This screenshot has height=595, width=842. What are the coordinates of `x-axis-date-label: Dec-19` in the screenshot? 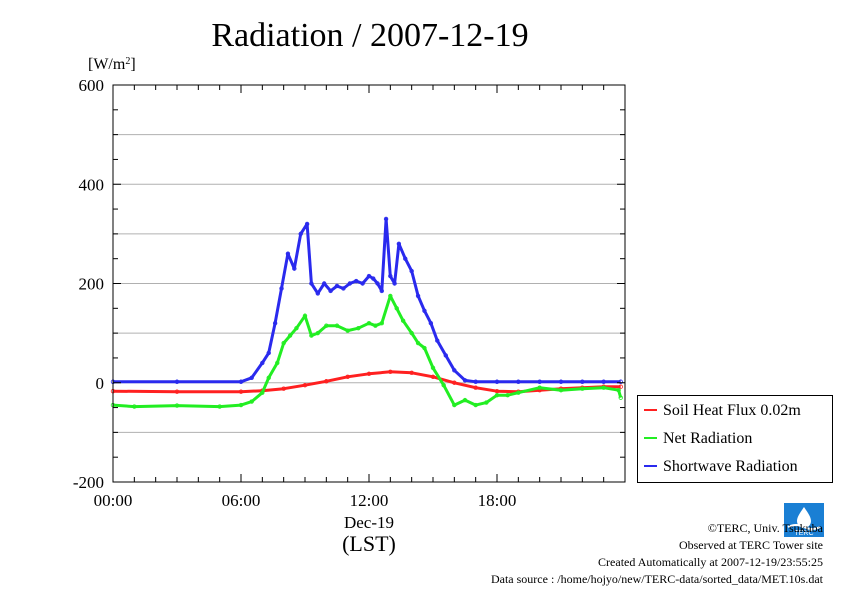 It's located at (369, 522).